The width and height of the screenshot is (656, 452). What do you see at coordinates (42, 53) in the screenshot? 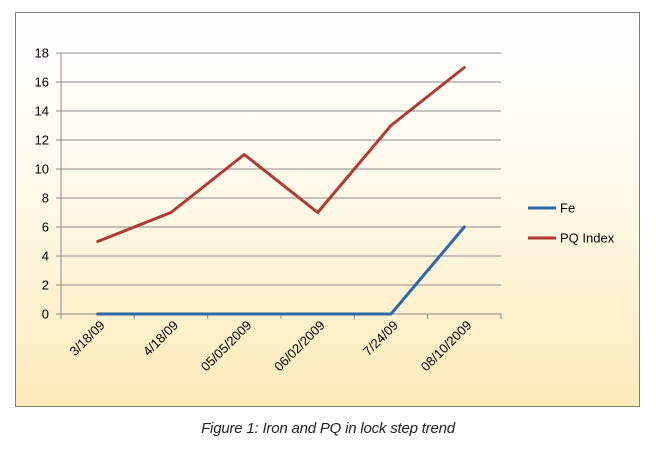
I see `y-tick-label: 18` at bounding box center [42, 53].